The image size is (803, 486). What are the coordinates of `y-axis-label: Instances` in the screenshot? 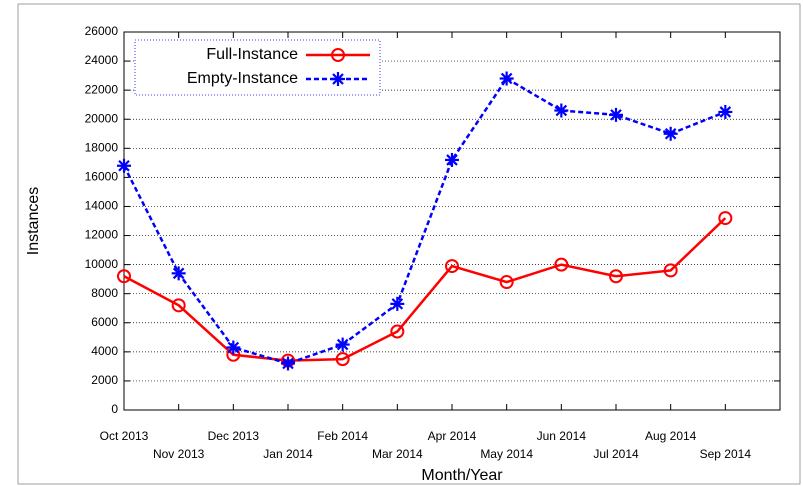 It's located at (33, 221).